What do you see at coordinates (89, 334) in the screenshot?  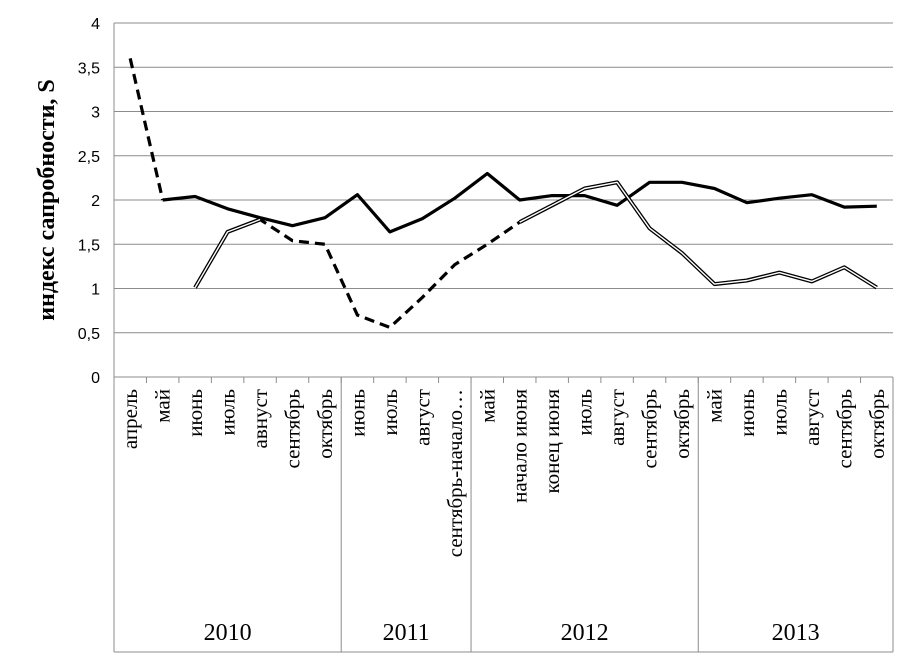 I see `y-tick-label: 0,5` at bounding box center [89, 334].